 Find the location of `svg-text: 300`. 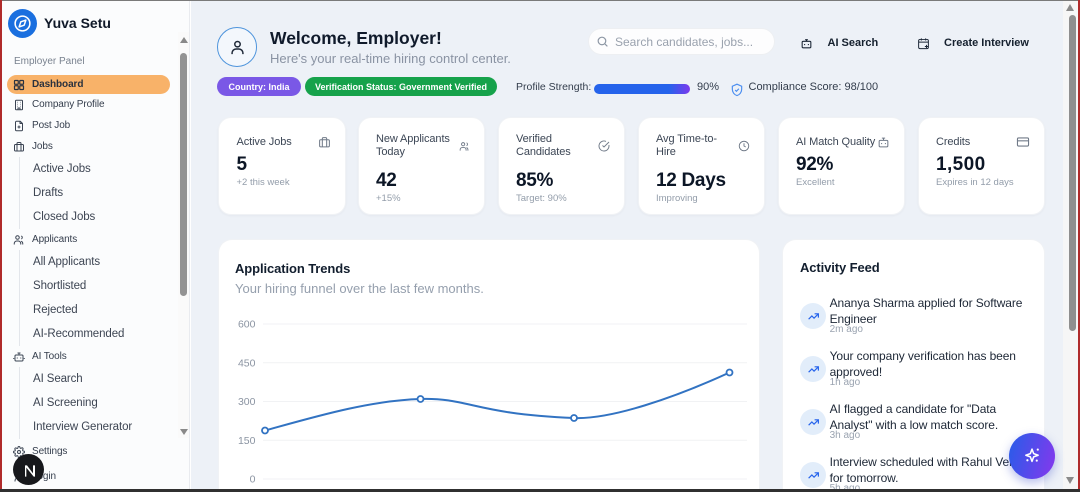

svg-text: 300 is located at coordinates (247, 402).